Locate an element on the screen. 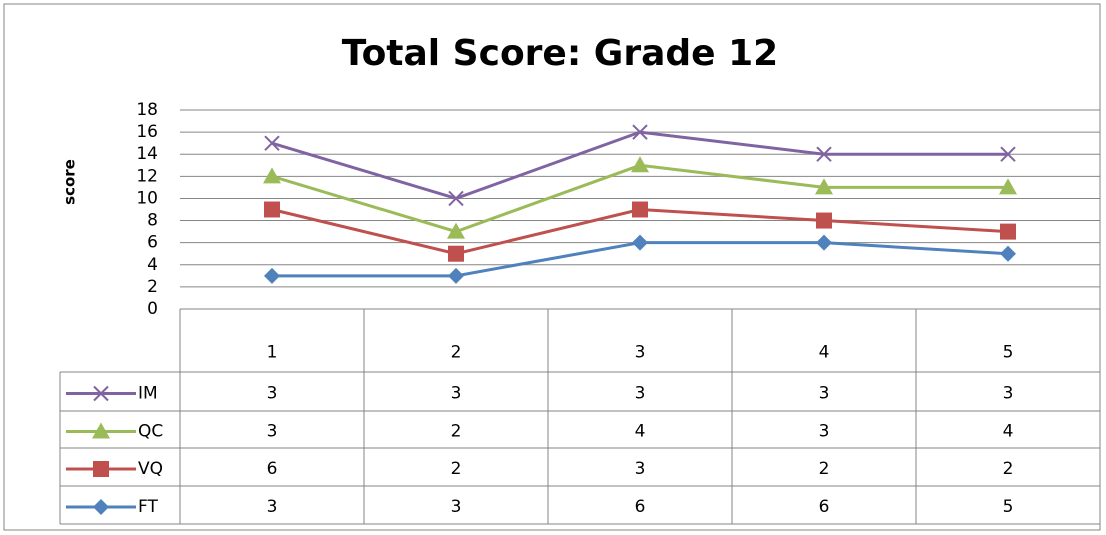  y-tick-label: 16 is located at coordinates (147, 132).